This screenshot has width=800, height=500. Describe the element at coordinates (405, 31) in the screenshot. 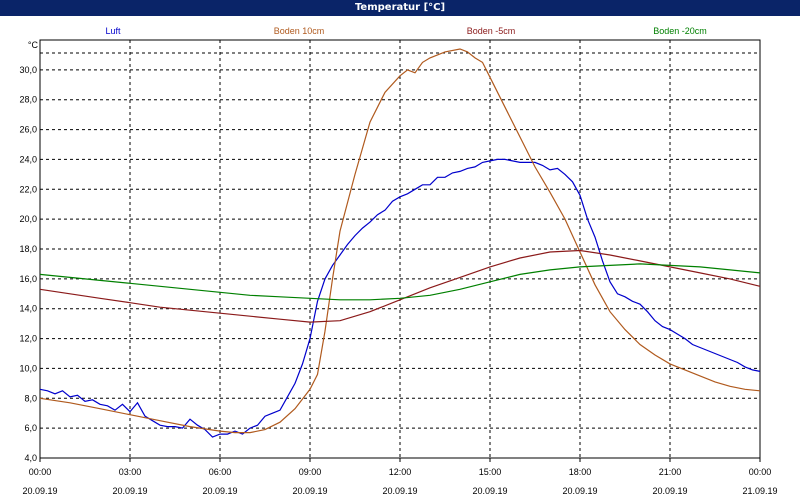

I see `legend: Luft Boden 10cm Boden -5cm Boden -20cm` at that location.